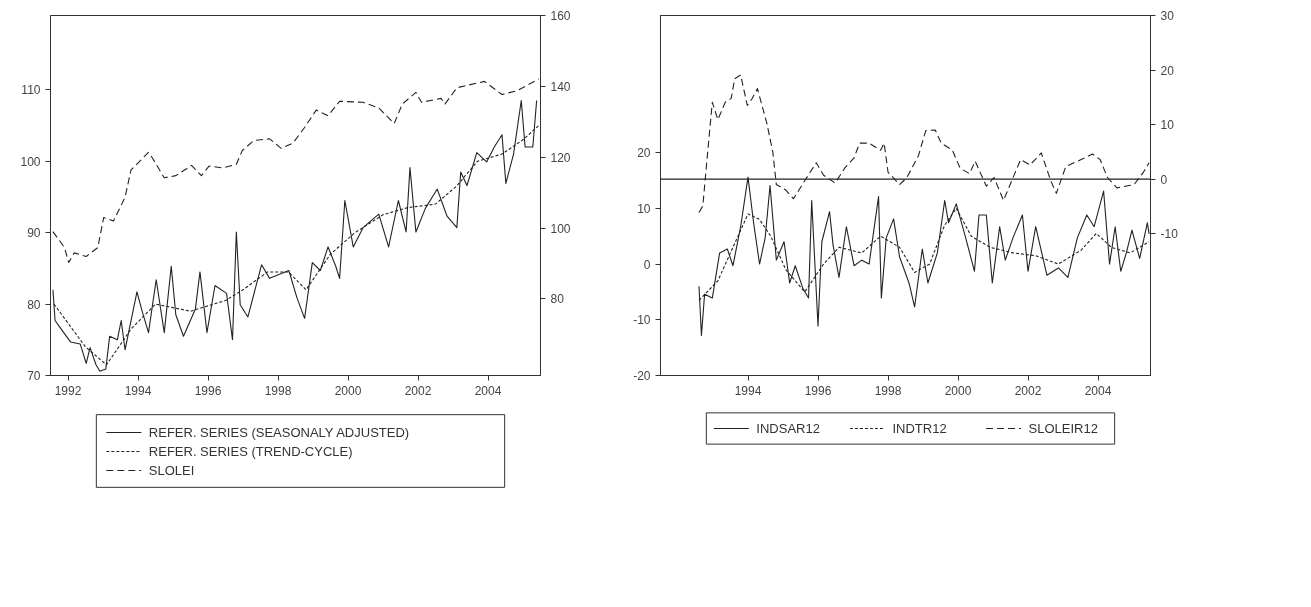  Describe the element at coordinates (279, 432) in the screenshot. I see `legend-label: REFER. SERIES (SEASONALY ADJUSTED)` at that location.